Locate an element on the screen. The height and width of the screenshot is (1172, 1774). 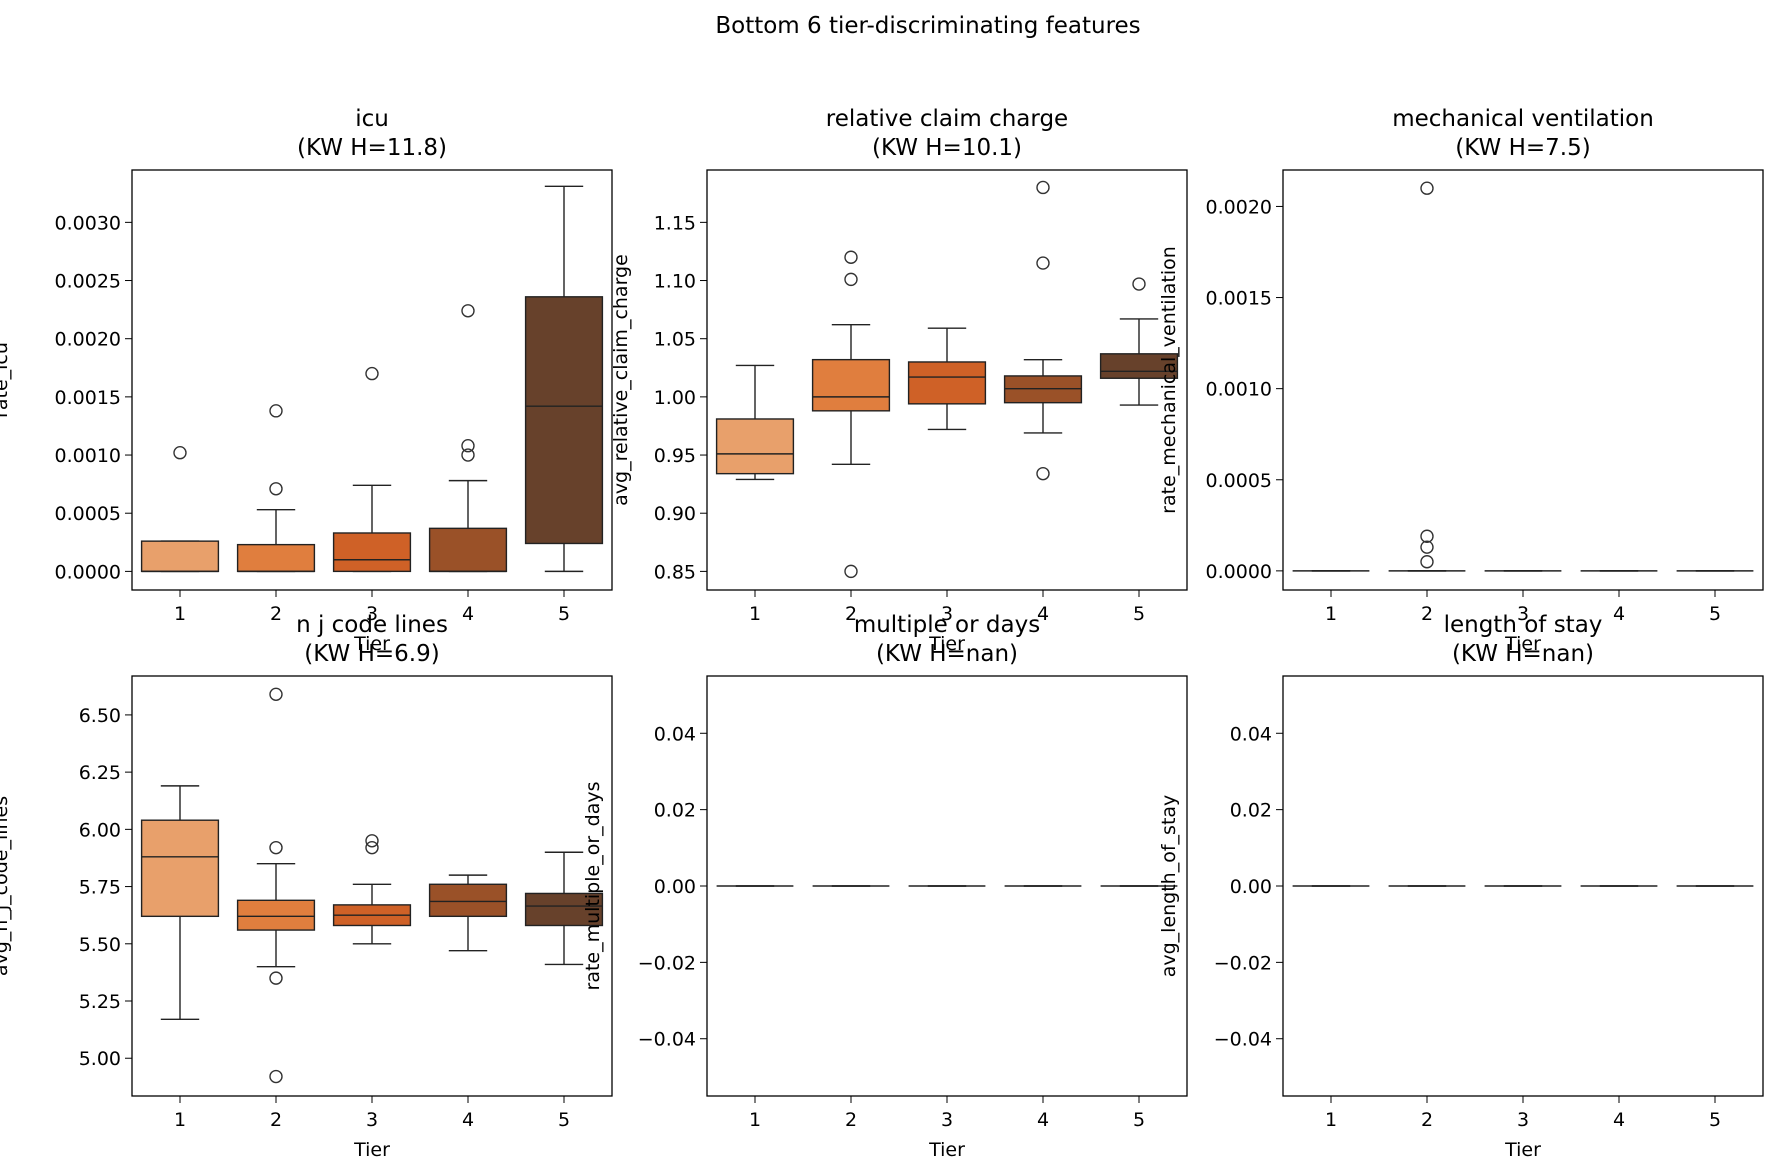
y-tick-label: 1.05 is located at coordinates (675, 340).